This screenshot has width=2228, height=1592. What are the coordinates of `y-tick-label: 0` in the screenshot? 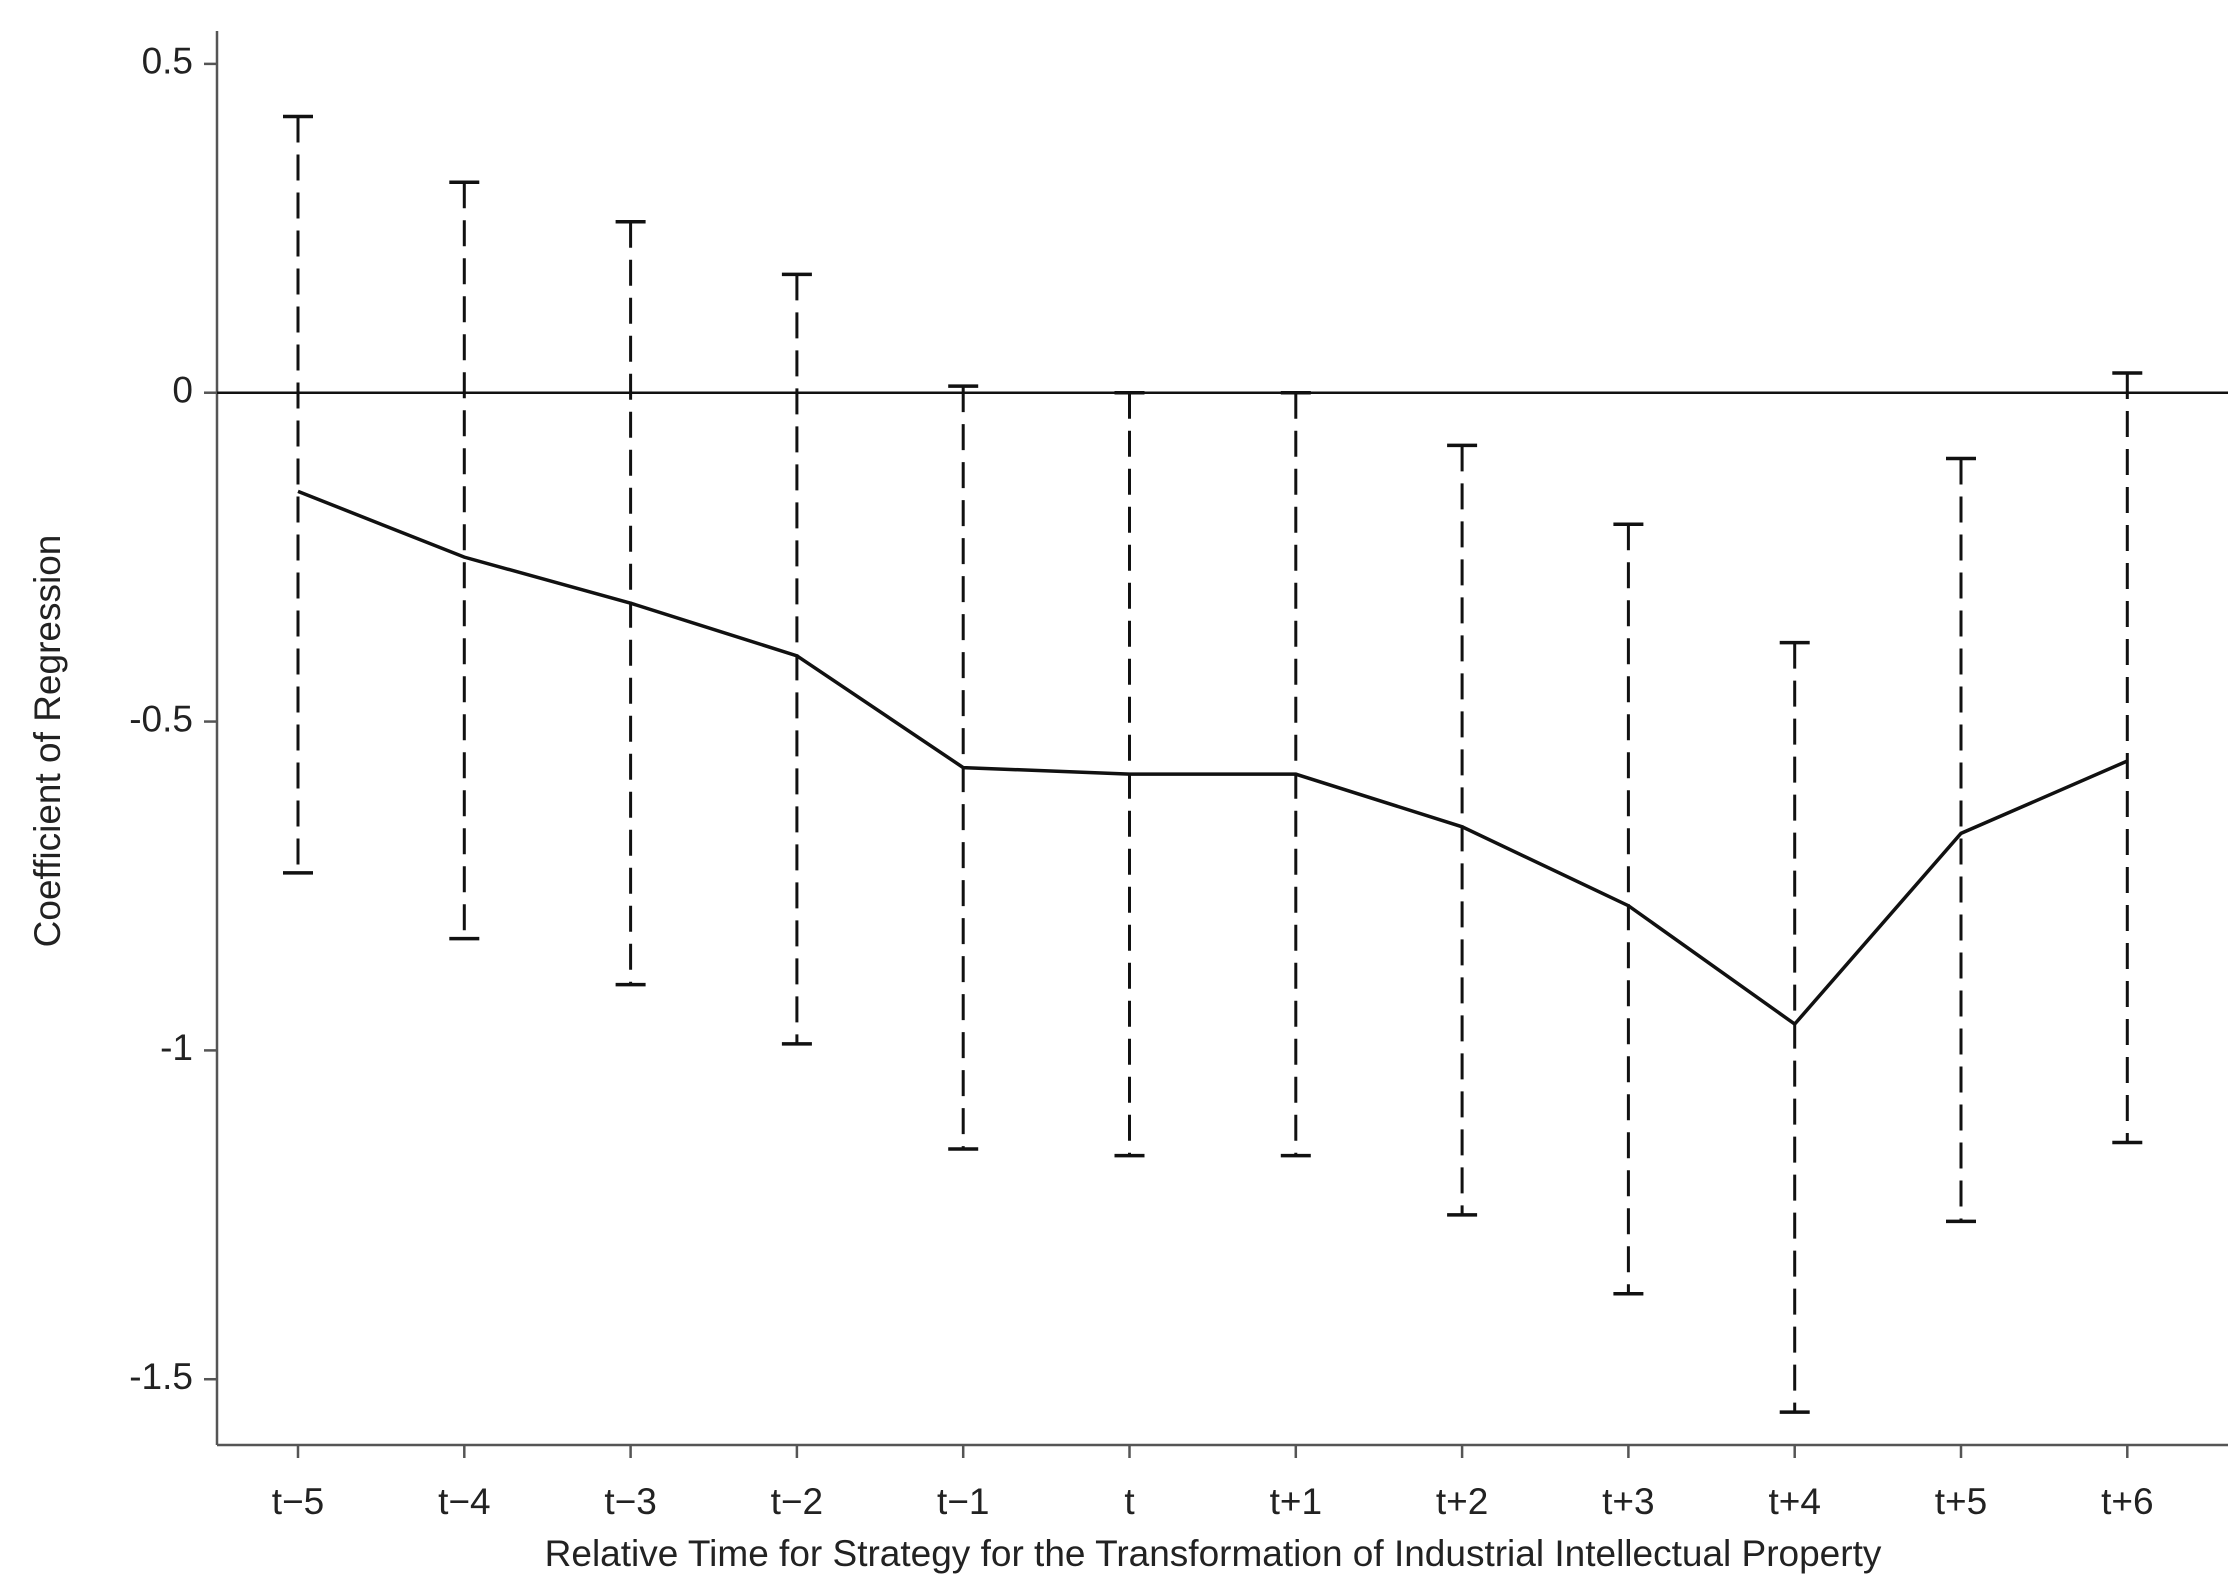 It's located at (182, 390).